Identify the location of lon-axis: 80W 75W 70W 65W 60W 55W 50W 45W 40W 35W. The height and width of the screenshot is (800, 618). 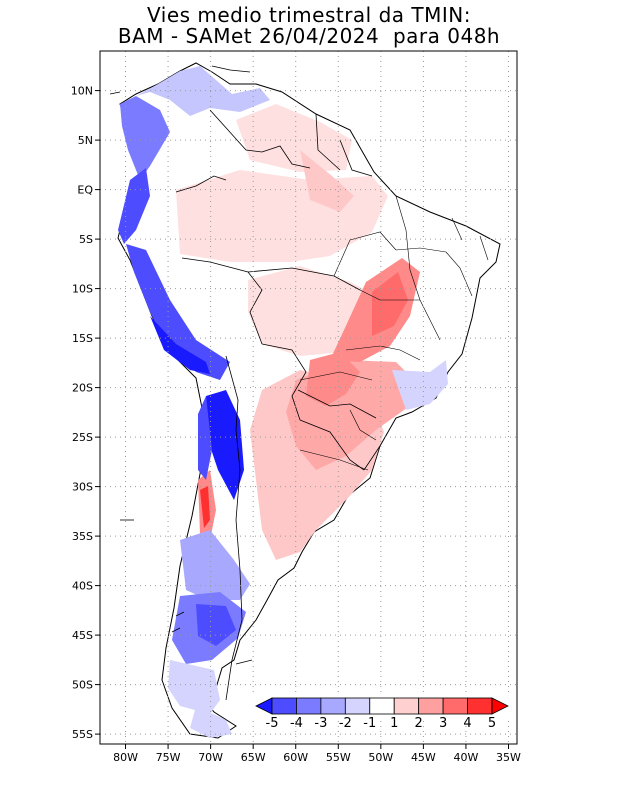
(317, 754).